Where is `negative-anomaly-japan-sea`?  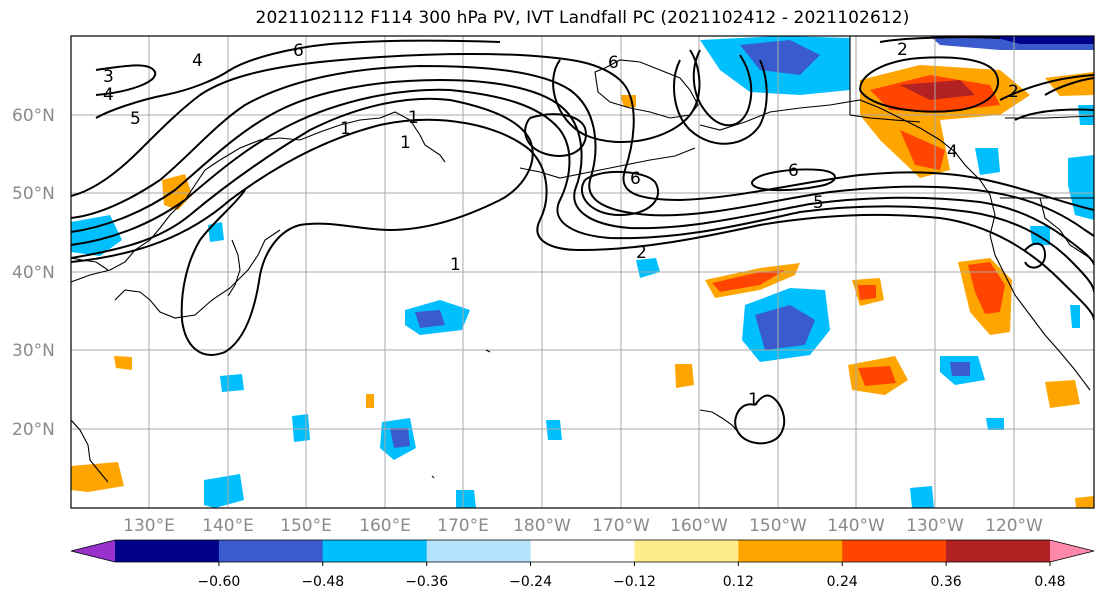 negative-anomaly-japan-sea is located at coordinates (216, 232).